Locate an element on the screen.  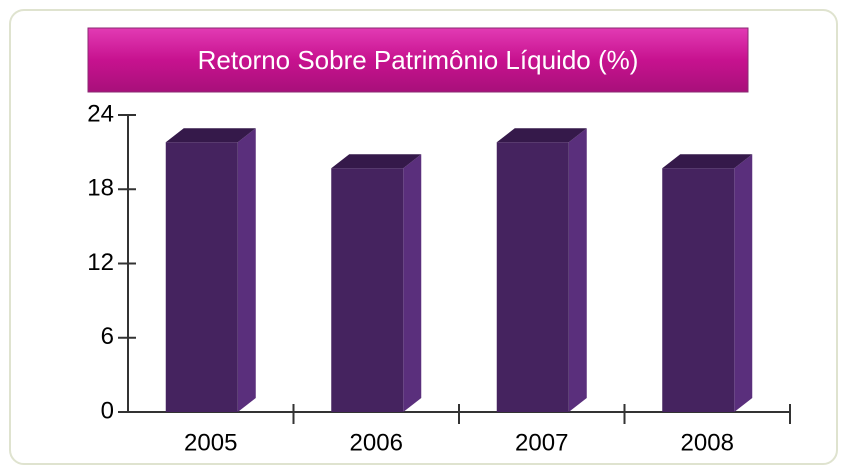
y-tick-label: 18 is located at coordinates (100, 188).